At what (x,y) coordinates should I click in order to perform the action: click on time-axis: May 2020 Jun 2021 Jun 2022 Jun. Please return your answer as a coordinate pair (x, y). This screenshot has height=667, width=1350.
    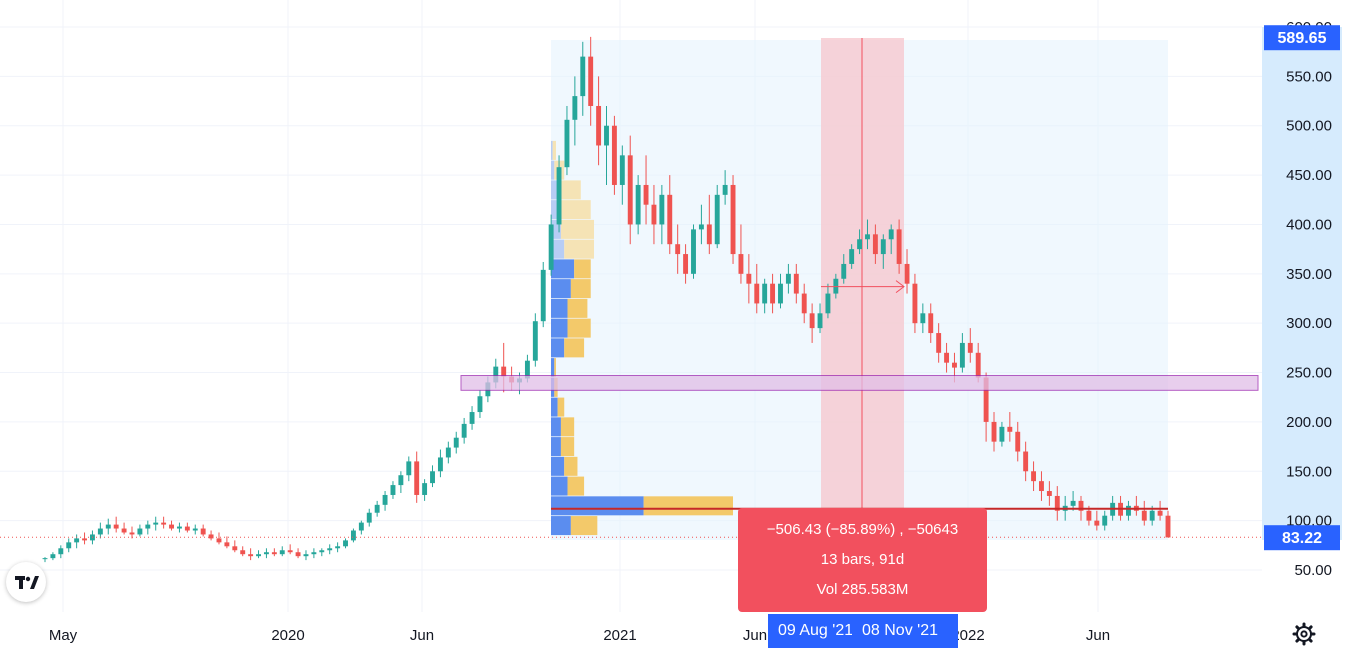
    Looking at the image, I should click on (579, 635).